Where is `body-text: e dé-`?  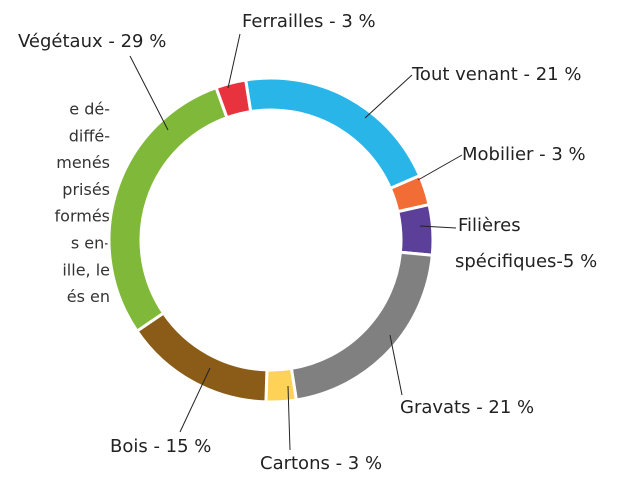
body-text: e dé- is located at coordinates (89, 109).